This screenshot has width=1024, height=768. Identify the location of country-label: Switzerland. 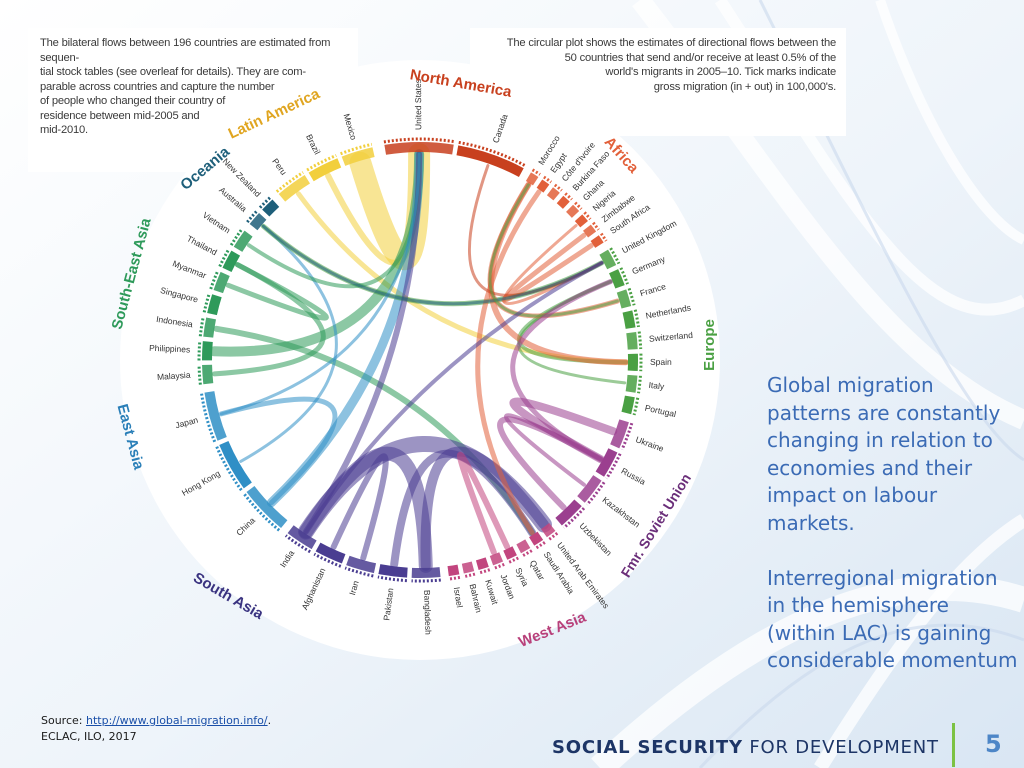
(671, 337).